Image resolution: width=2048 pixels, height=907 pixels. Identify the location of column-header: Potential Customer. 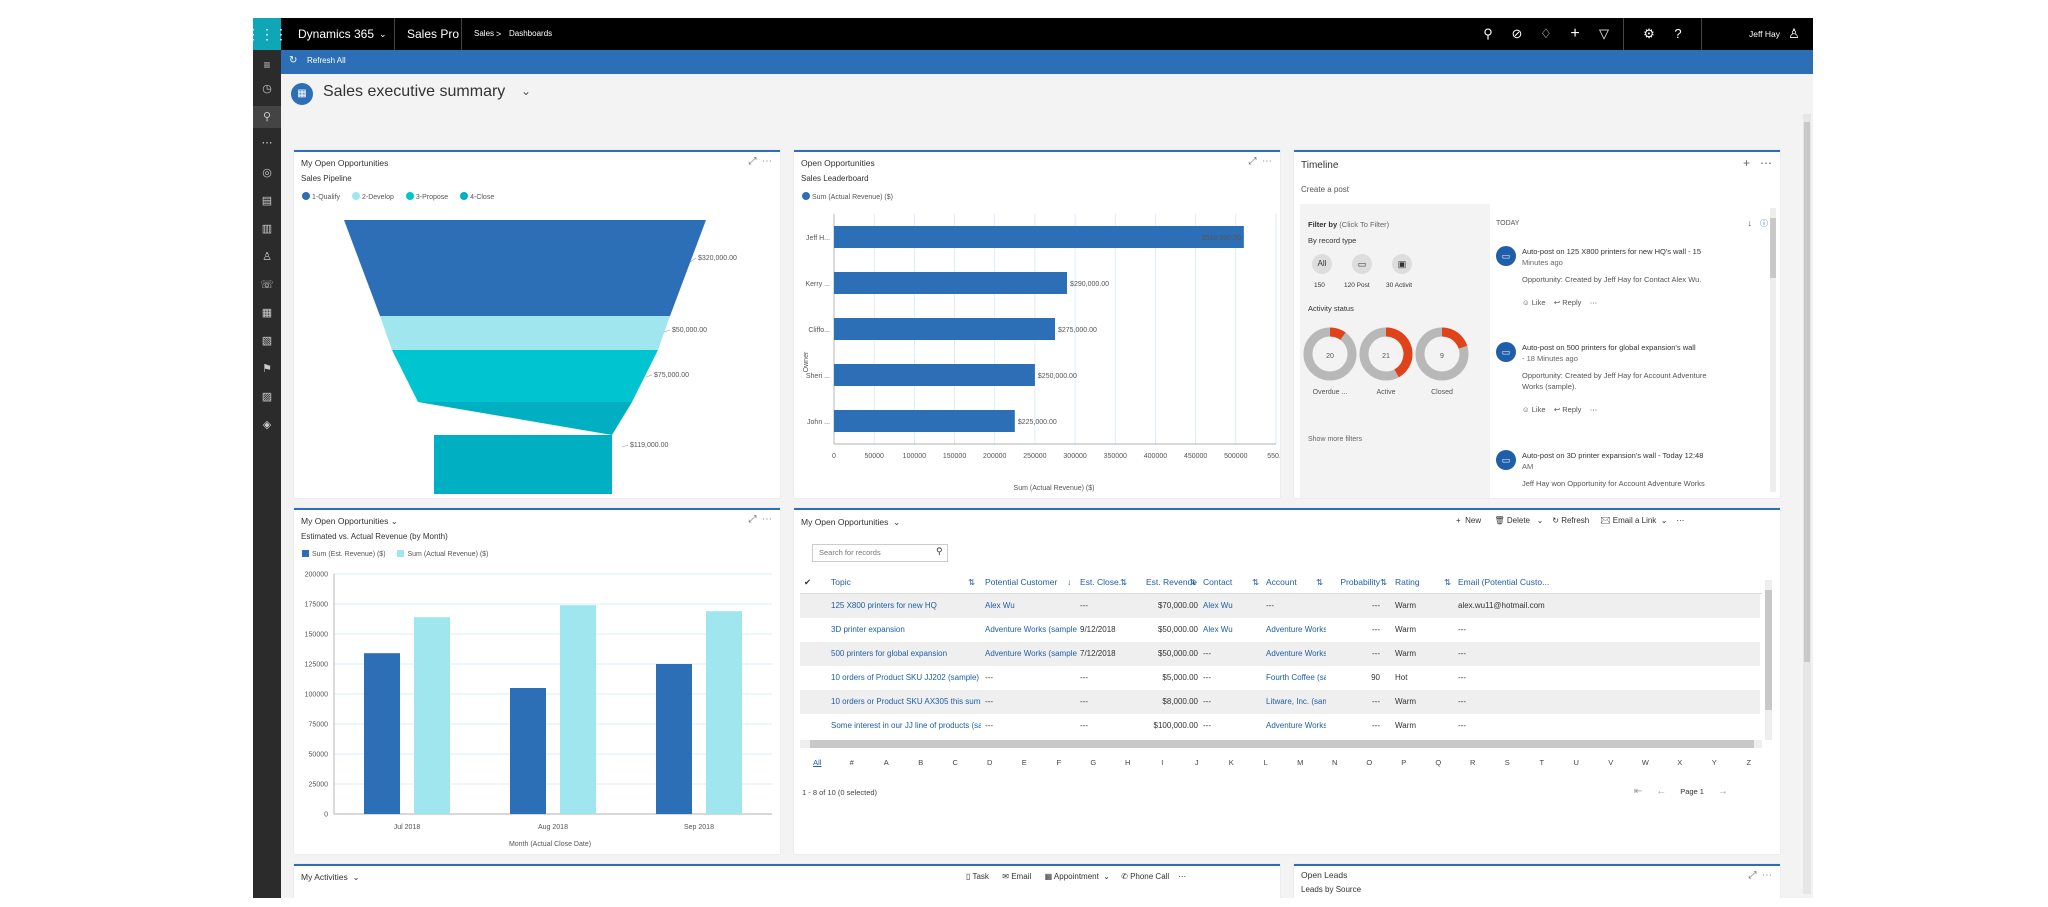
(1021, 582).